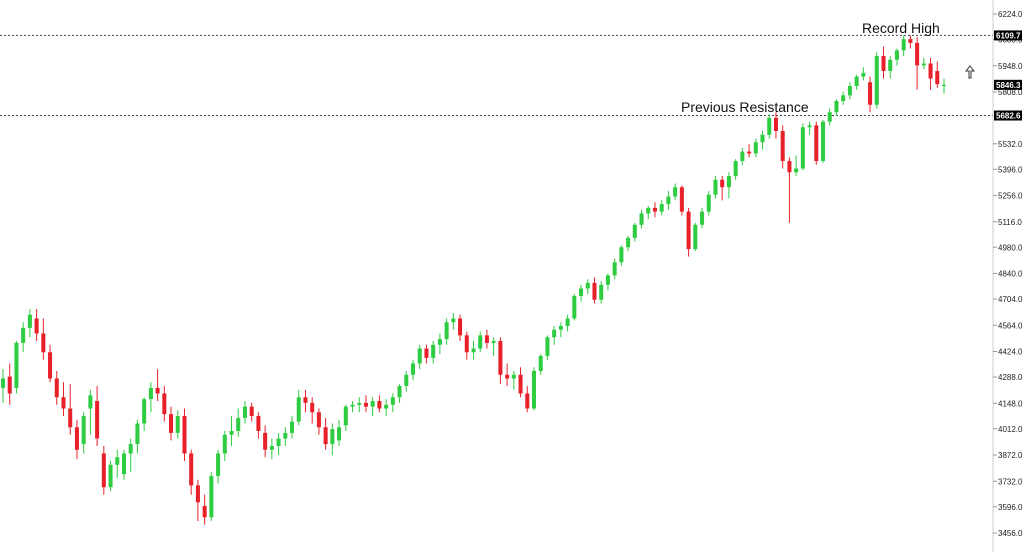 Image resolution: width=1024 pixels, height=552 pixels. Describe the element at coordinates (1010, 377) in the screenshot. I see `y-tick-label: 4288.0` at that location.